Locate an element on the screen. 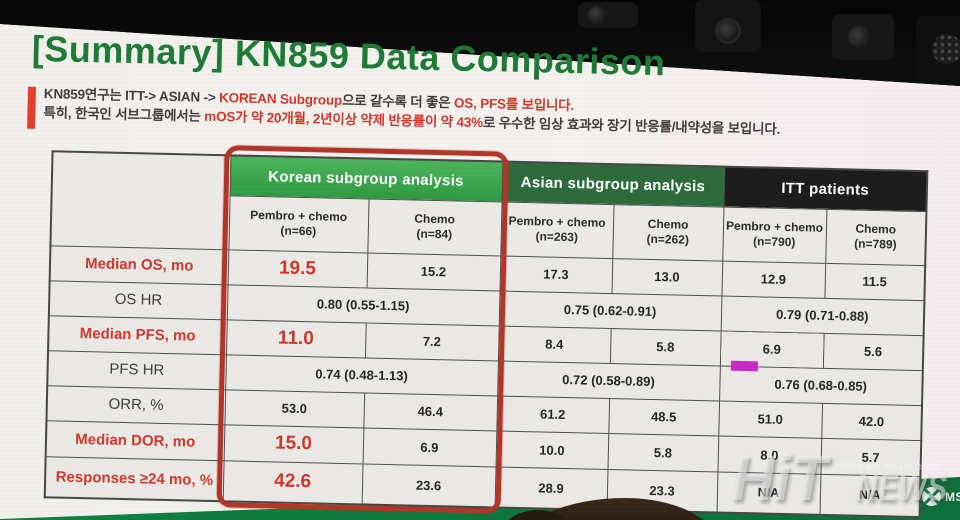  row-label: Responses ≥24 mo, % is located at coordinates (134, 479).